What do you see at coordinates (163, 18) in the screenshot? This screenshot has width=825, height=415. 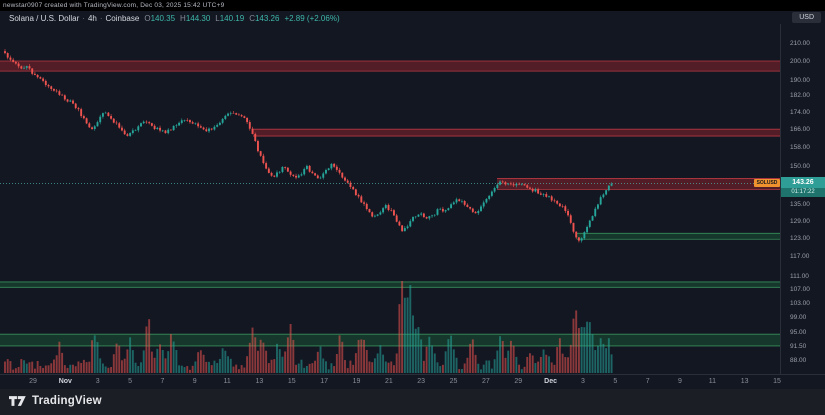 I see `ohlc-open-value: 140.35` at bounding box center [163, 18].